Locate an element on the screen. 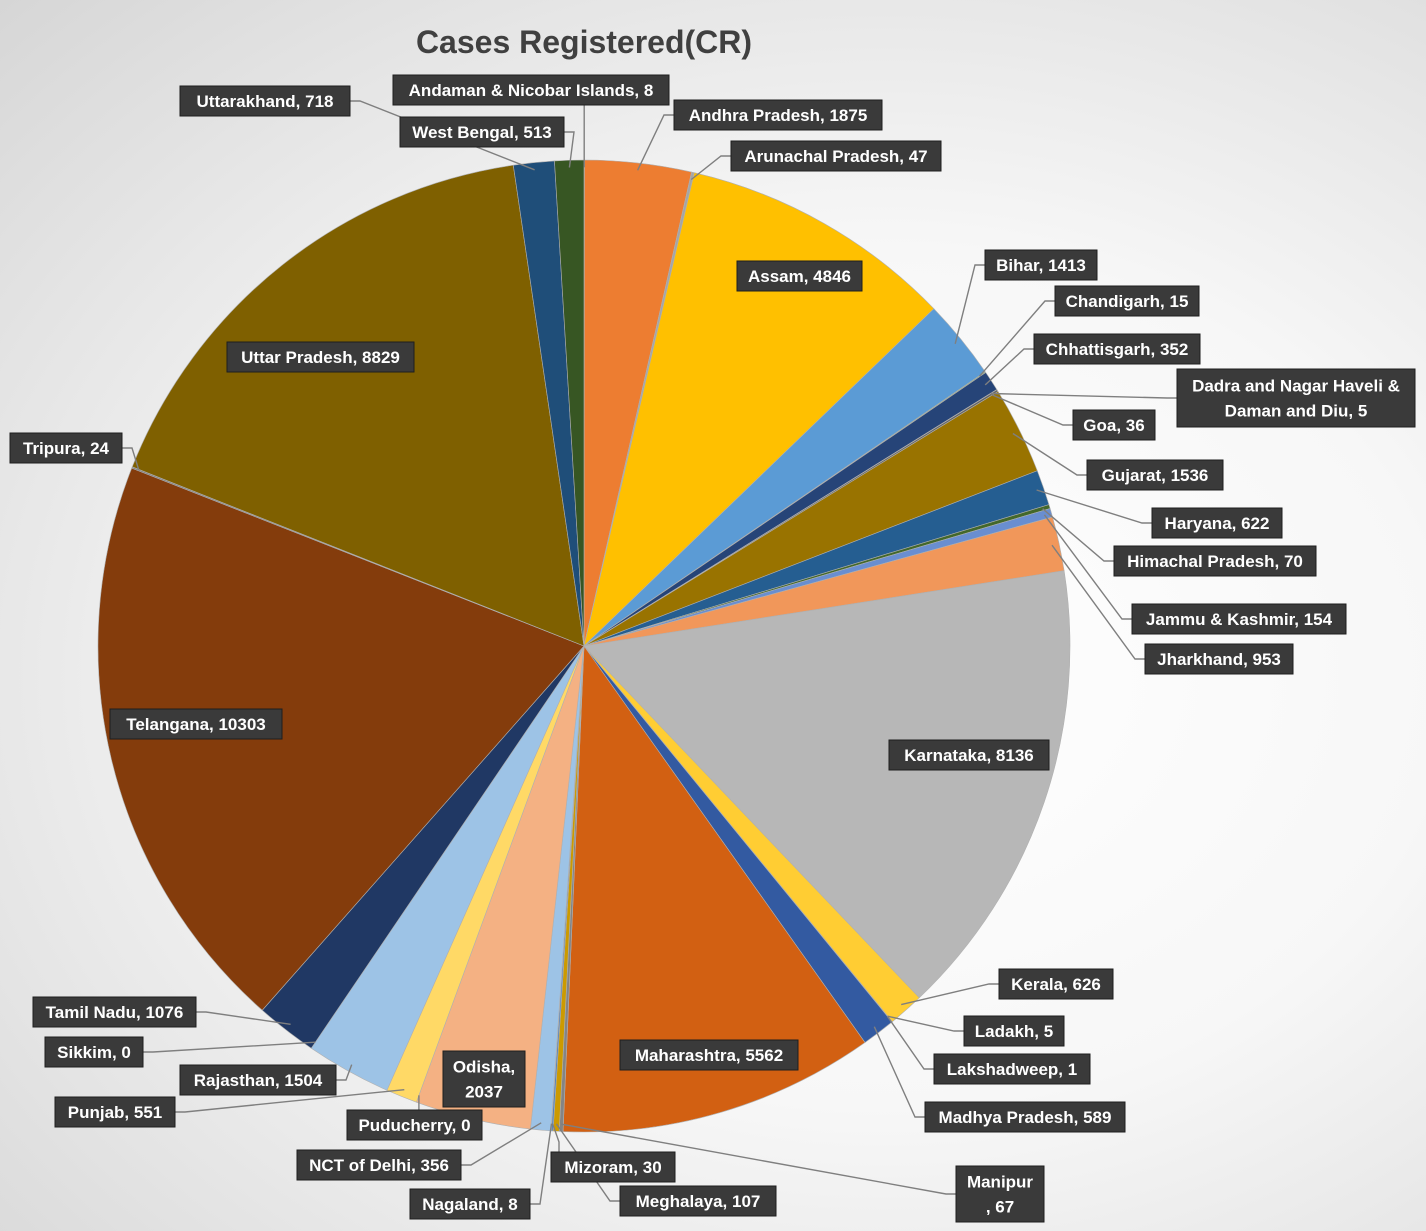 Image resolution: width=1426 pixels, height=1231 pixels. data-label-box-bihar is located at coordinates (1041, 265).